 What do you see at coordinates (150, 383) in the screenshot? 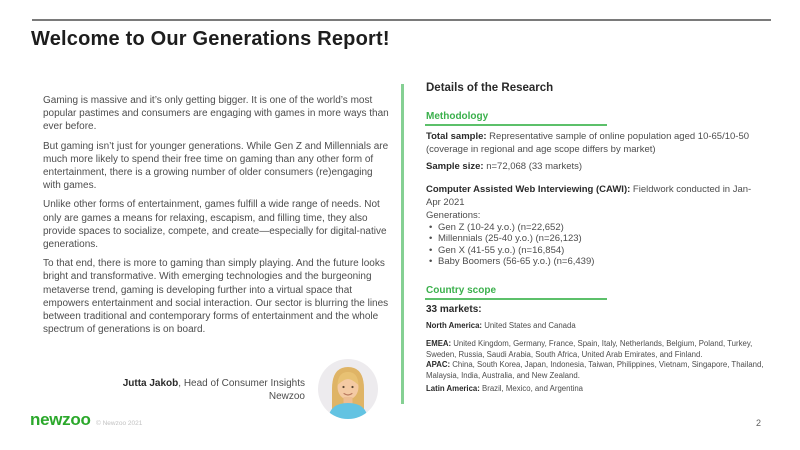
I see `author-name: Jutta Jakob` at bounding box center [150, 383].